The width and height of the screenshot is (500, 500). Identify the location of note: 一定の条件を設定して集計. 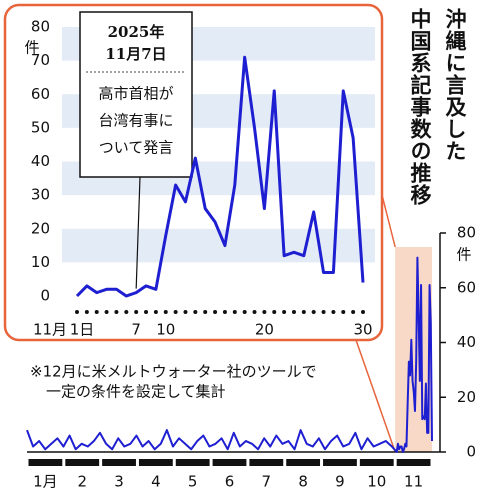
(136, 392).